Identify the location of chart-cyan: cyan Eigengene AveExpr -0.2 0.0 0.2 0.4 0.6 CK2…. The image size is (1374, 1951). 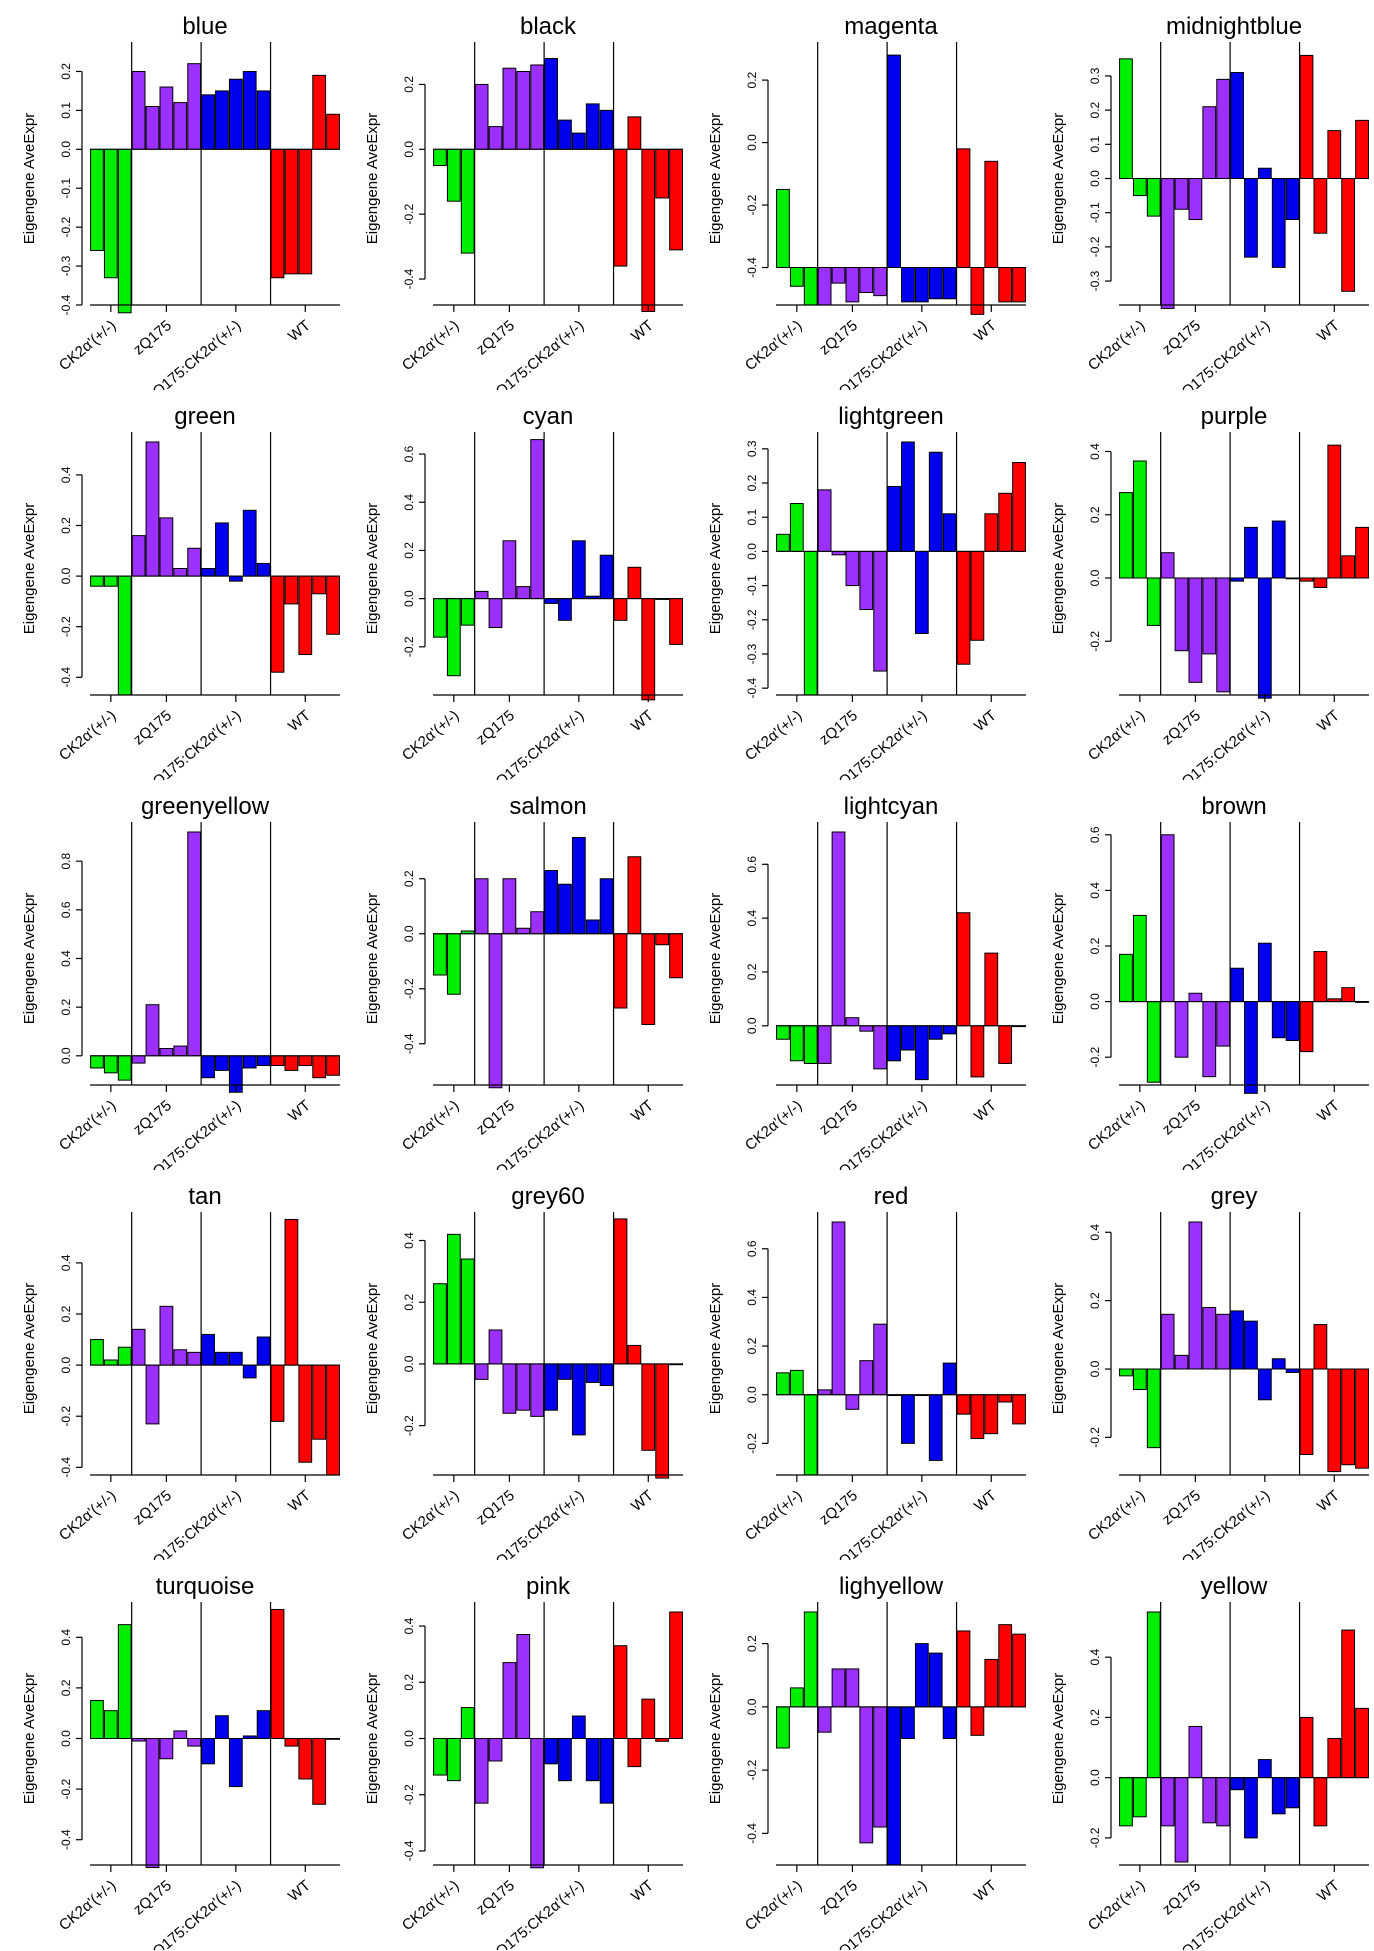
(523, 591).